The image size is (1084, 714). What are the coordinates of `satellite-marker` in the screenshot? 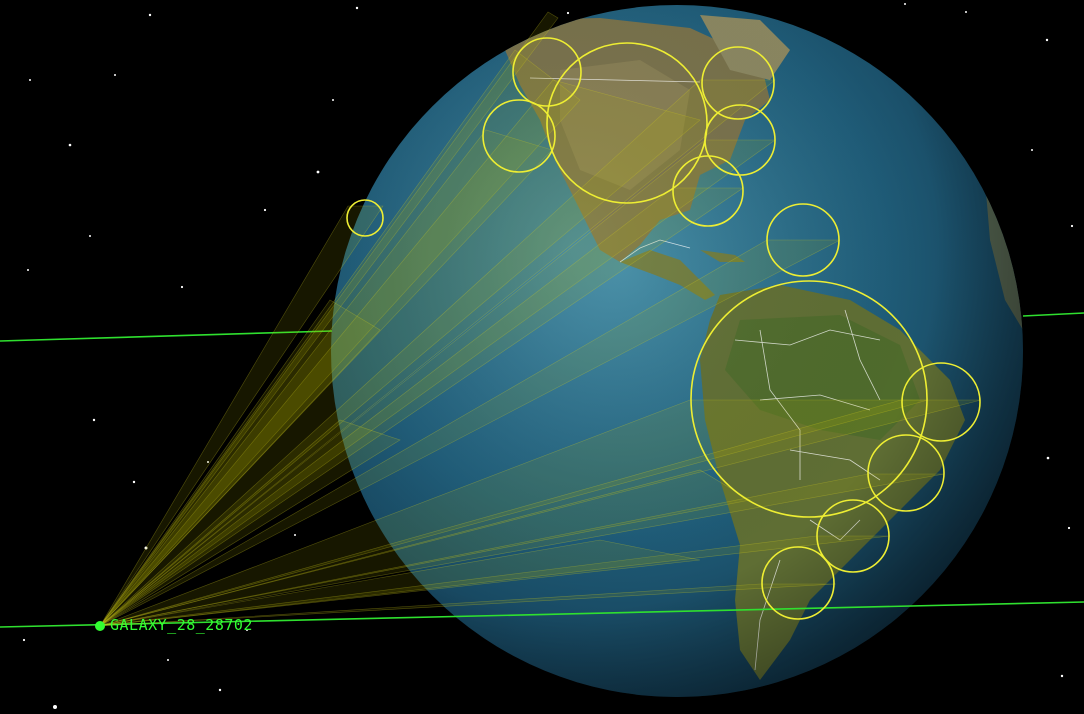 It's located at (100, 626).